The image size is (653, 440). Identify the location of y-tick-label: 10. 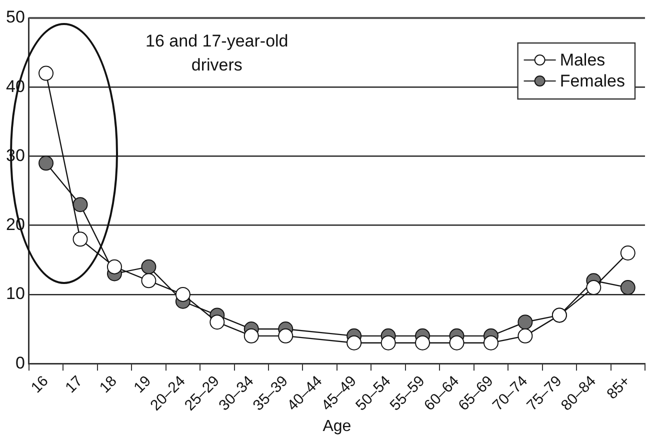
(15, 294).